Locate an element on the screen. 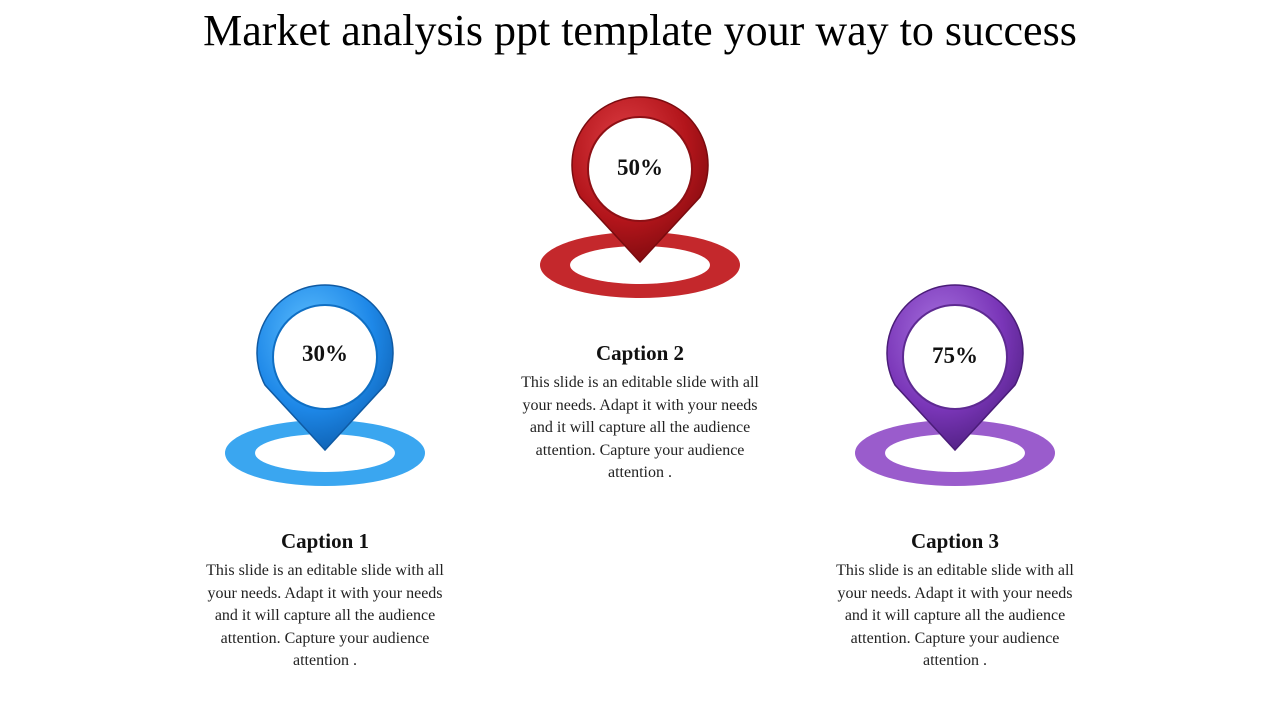 The width and height of the screenshot is (1280, 720). caption-heading-1: Caption 1 is located at coordinates (325, 541).